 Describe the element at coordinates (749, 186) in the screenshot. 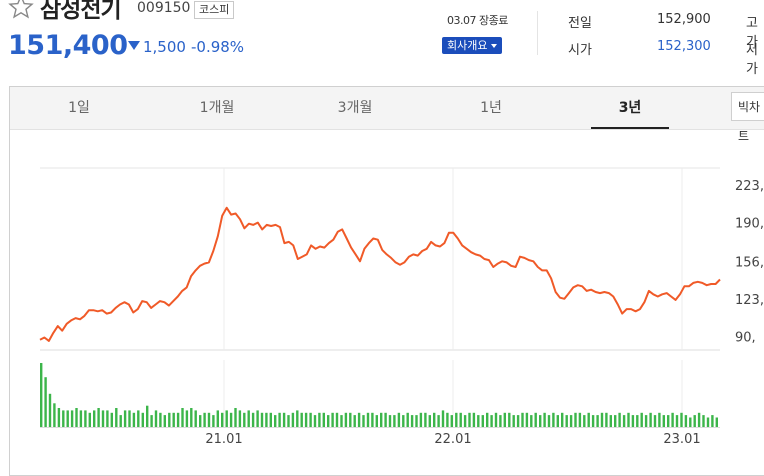

I see `y-tick-label: 223,` at that location.